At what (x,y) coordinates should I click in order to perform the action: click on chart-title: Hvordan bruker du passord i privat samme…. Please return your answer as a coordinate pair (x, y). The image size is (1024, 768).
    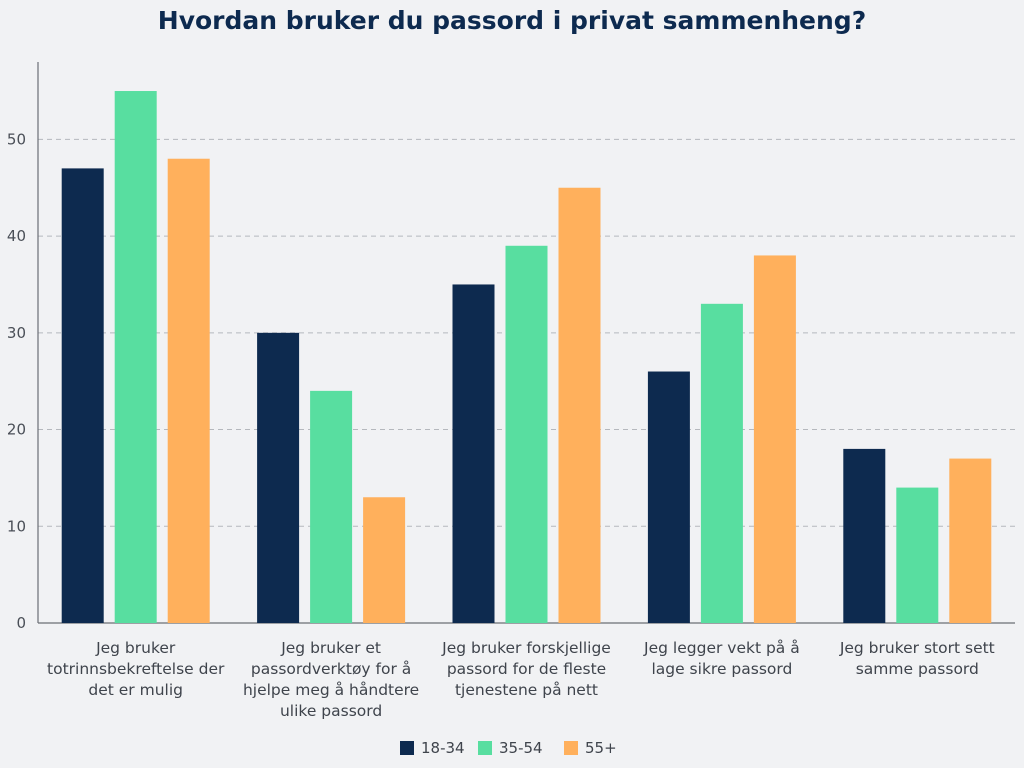
    Looking at the image, I should click on (512, 20).